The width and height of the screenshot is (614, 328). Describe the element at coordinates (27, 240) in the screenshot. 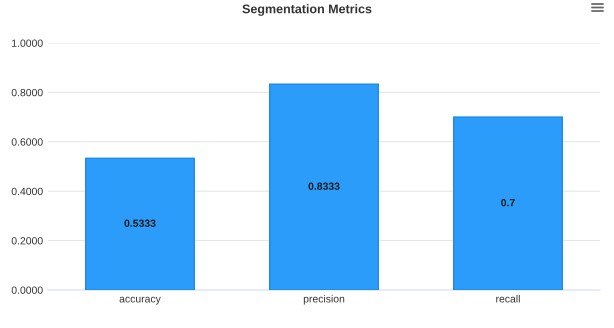

I see `y-tick-label: 0.2000` at that location.